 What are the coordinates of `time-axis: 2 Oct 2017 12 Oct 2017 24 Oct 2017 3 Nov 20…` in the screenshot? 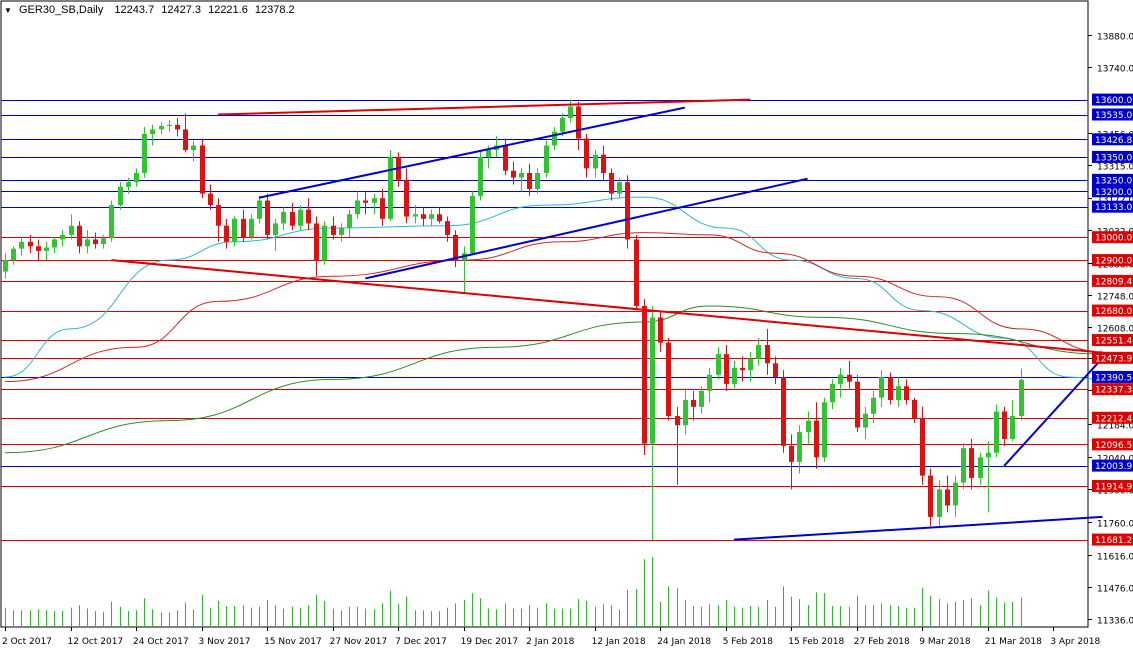 It's located at (551, 637).